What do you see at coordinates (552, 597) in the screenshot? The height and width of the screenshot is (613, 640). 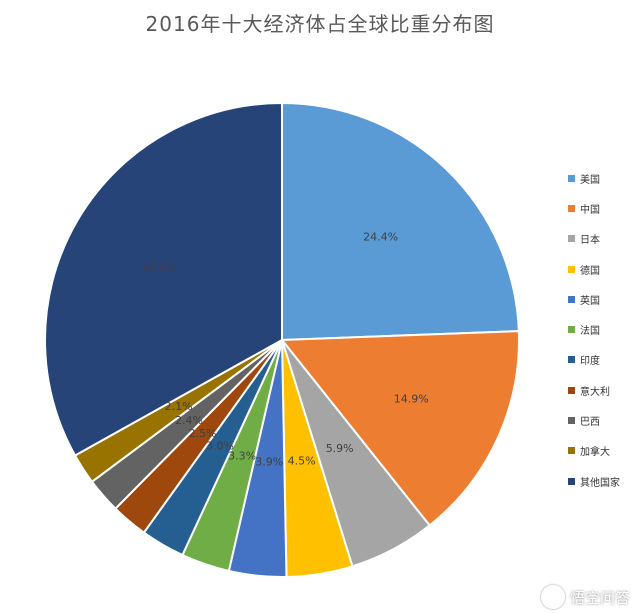 I see `wukong-logo-icon` at bounding box center [552, 597].